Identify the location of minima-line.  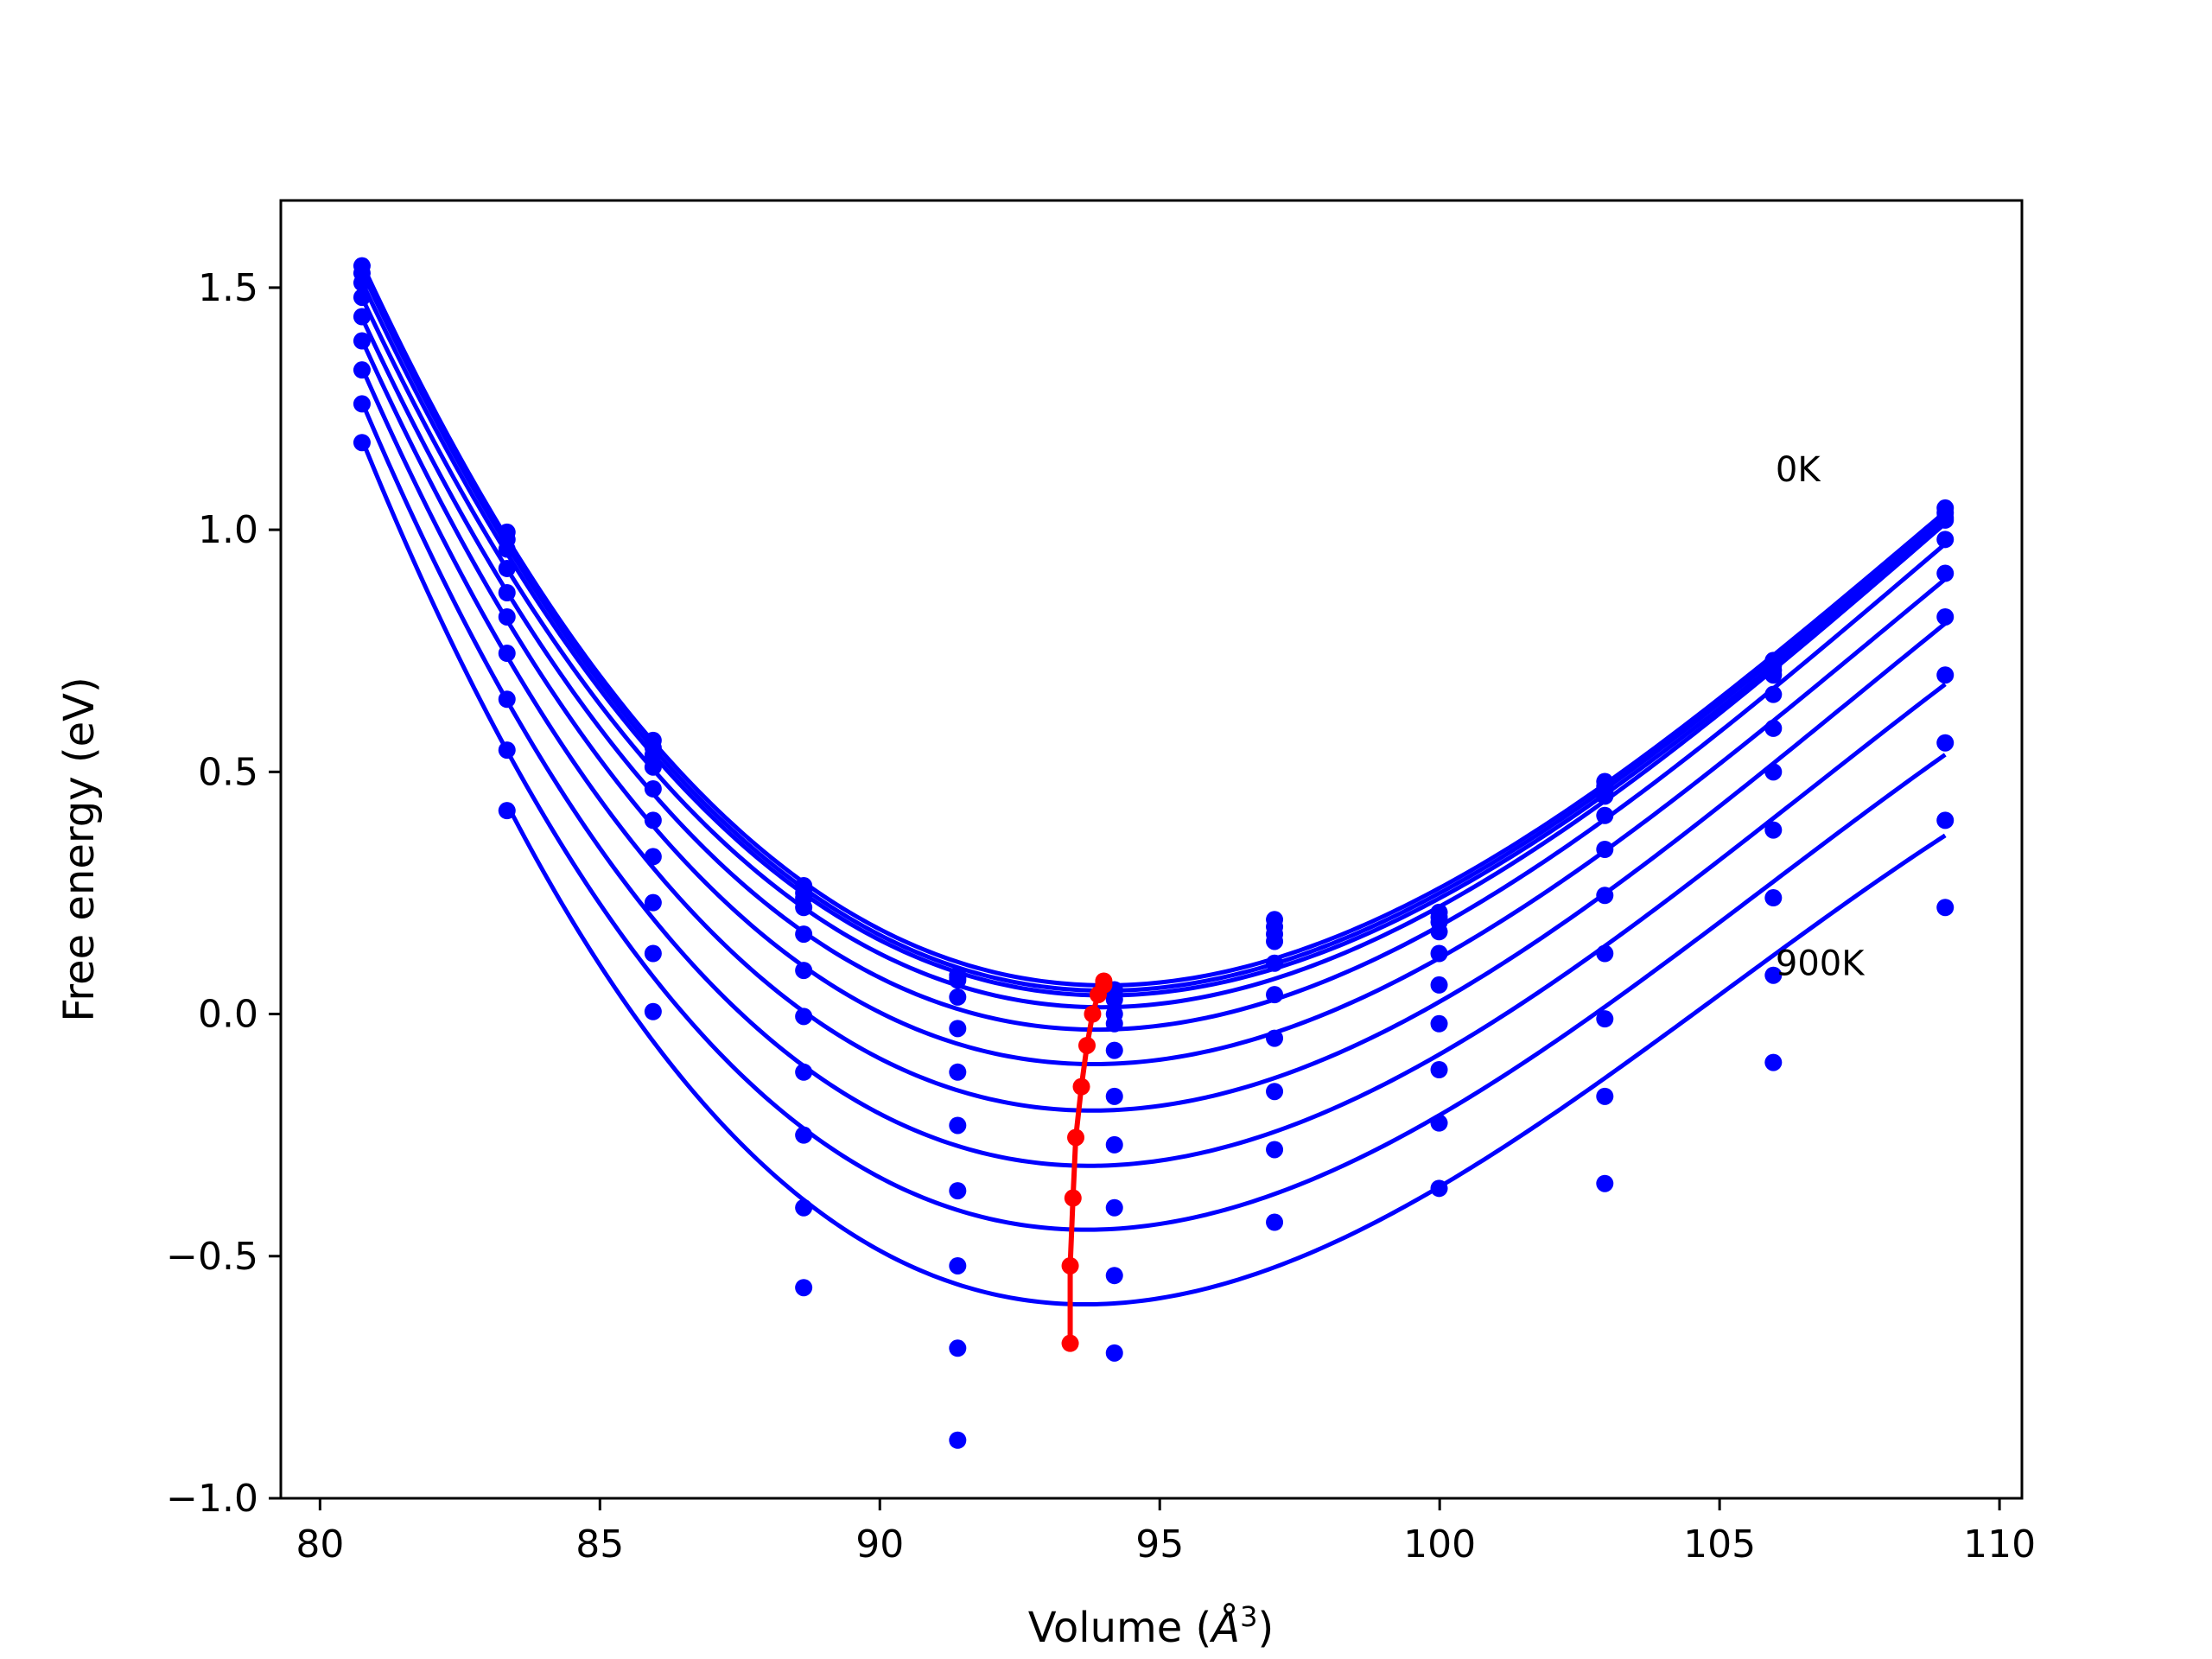
(1087, 1162).